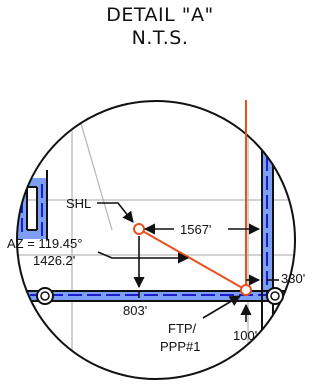 The width and height of the screenshot is (320, 390). I want to click on detail-title: DETAIL "A", so click(160, 15).